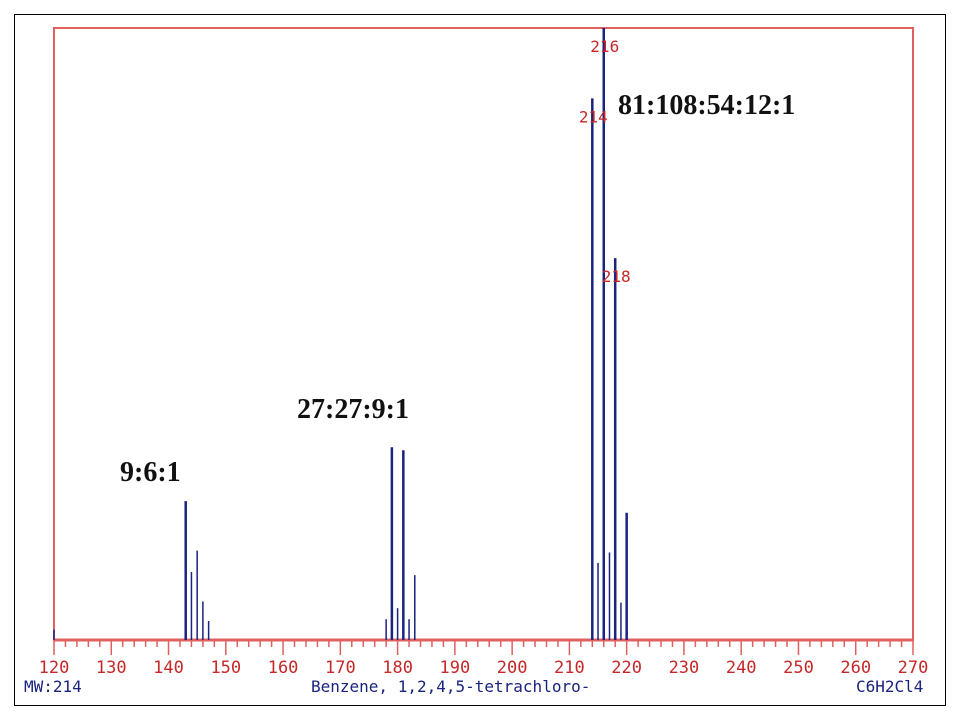 The image size is (960, 720). Describe the element at coordinates (890, 686) in the screenshot. I see `formula-label: C6H2Cl4` at that location.